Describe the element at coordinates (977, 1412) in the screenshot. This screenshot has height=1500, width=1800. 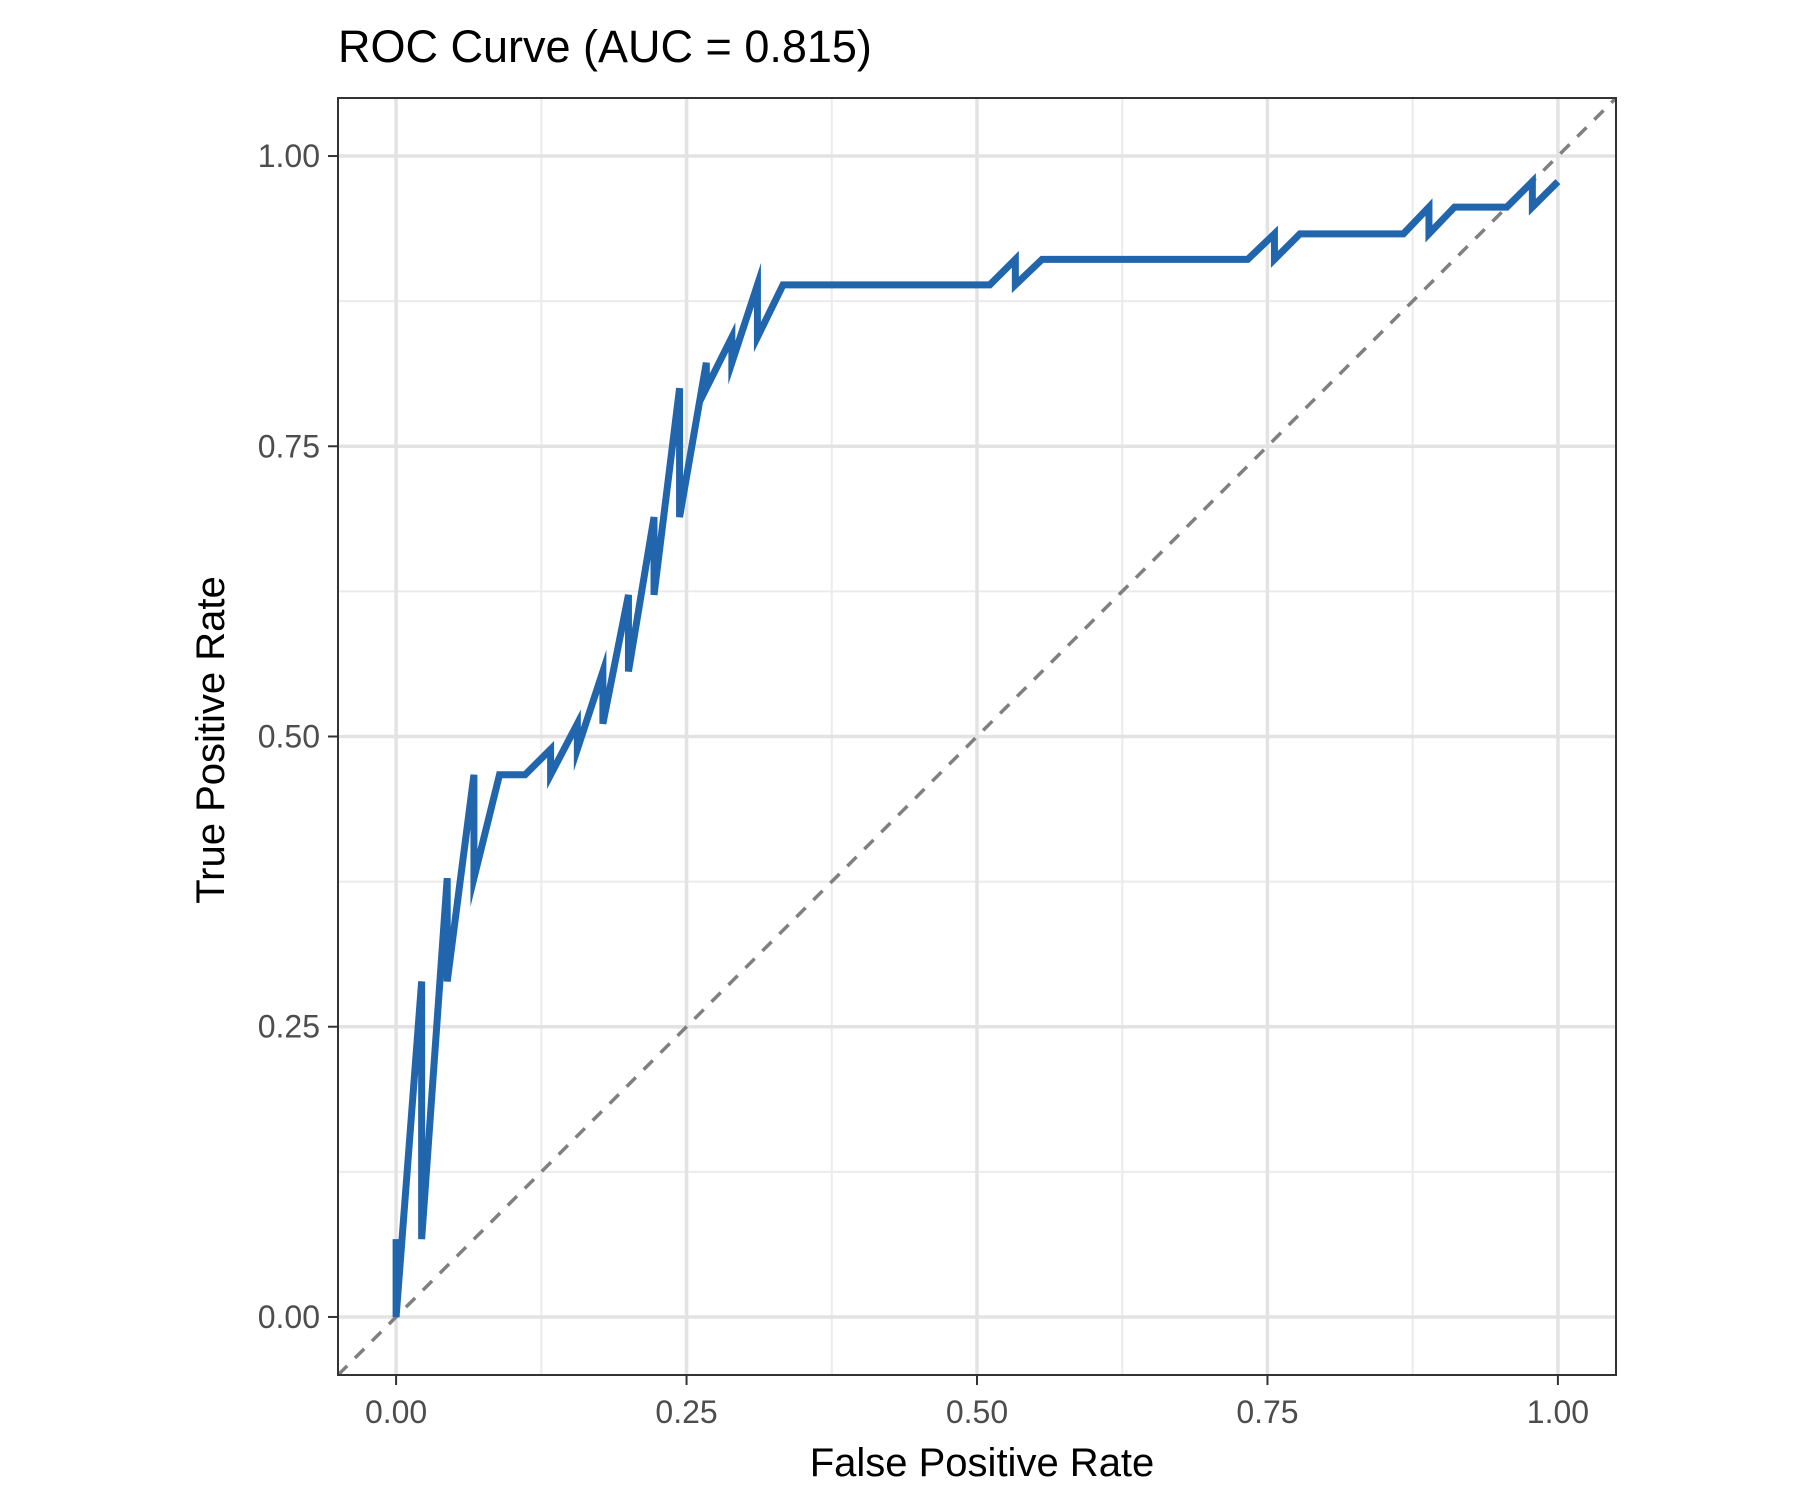
I see `x-tick-label: 0.50` at that location.